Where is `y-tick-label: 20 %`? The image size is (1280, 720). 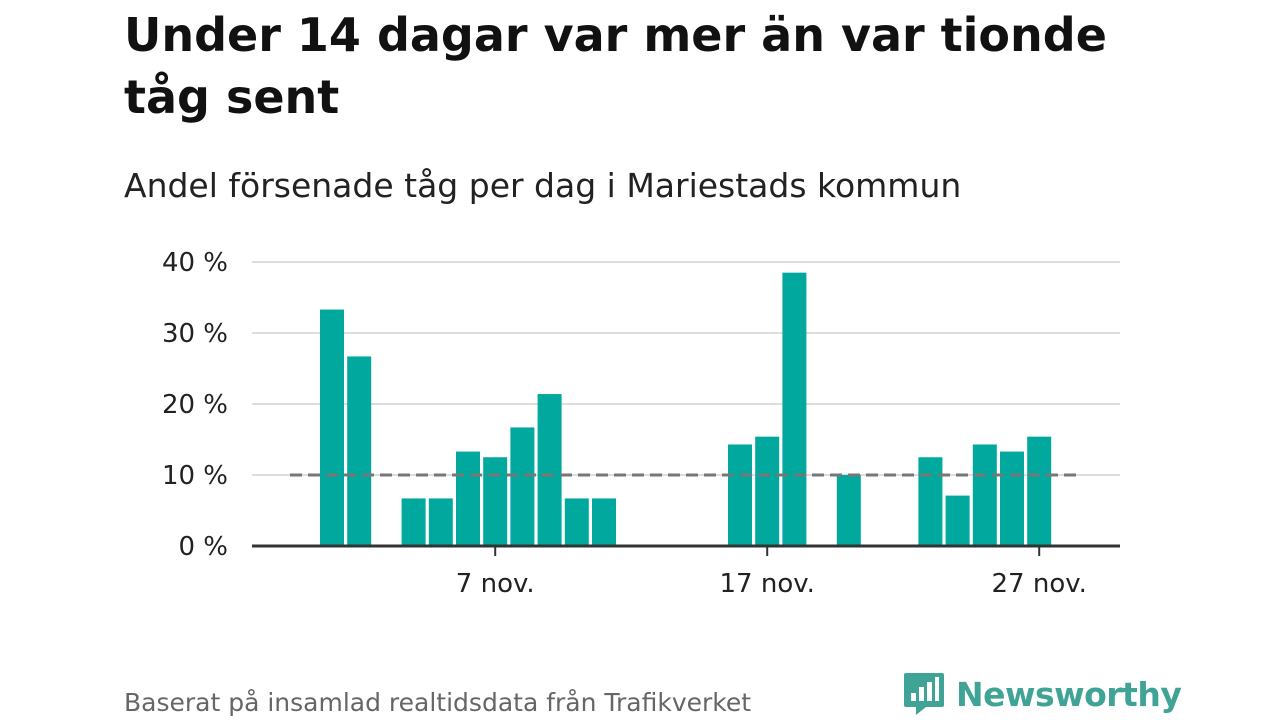 y-tick-label: 20 % is located at coordinates (195, 405).